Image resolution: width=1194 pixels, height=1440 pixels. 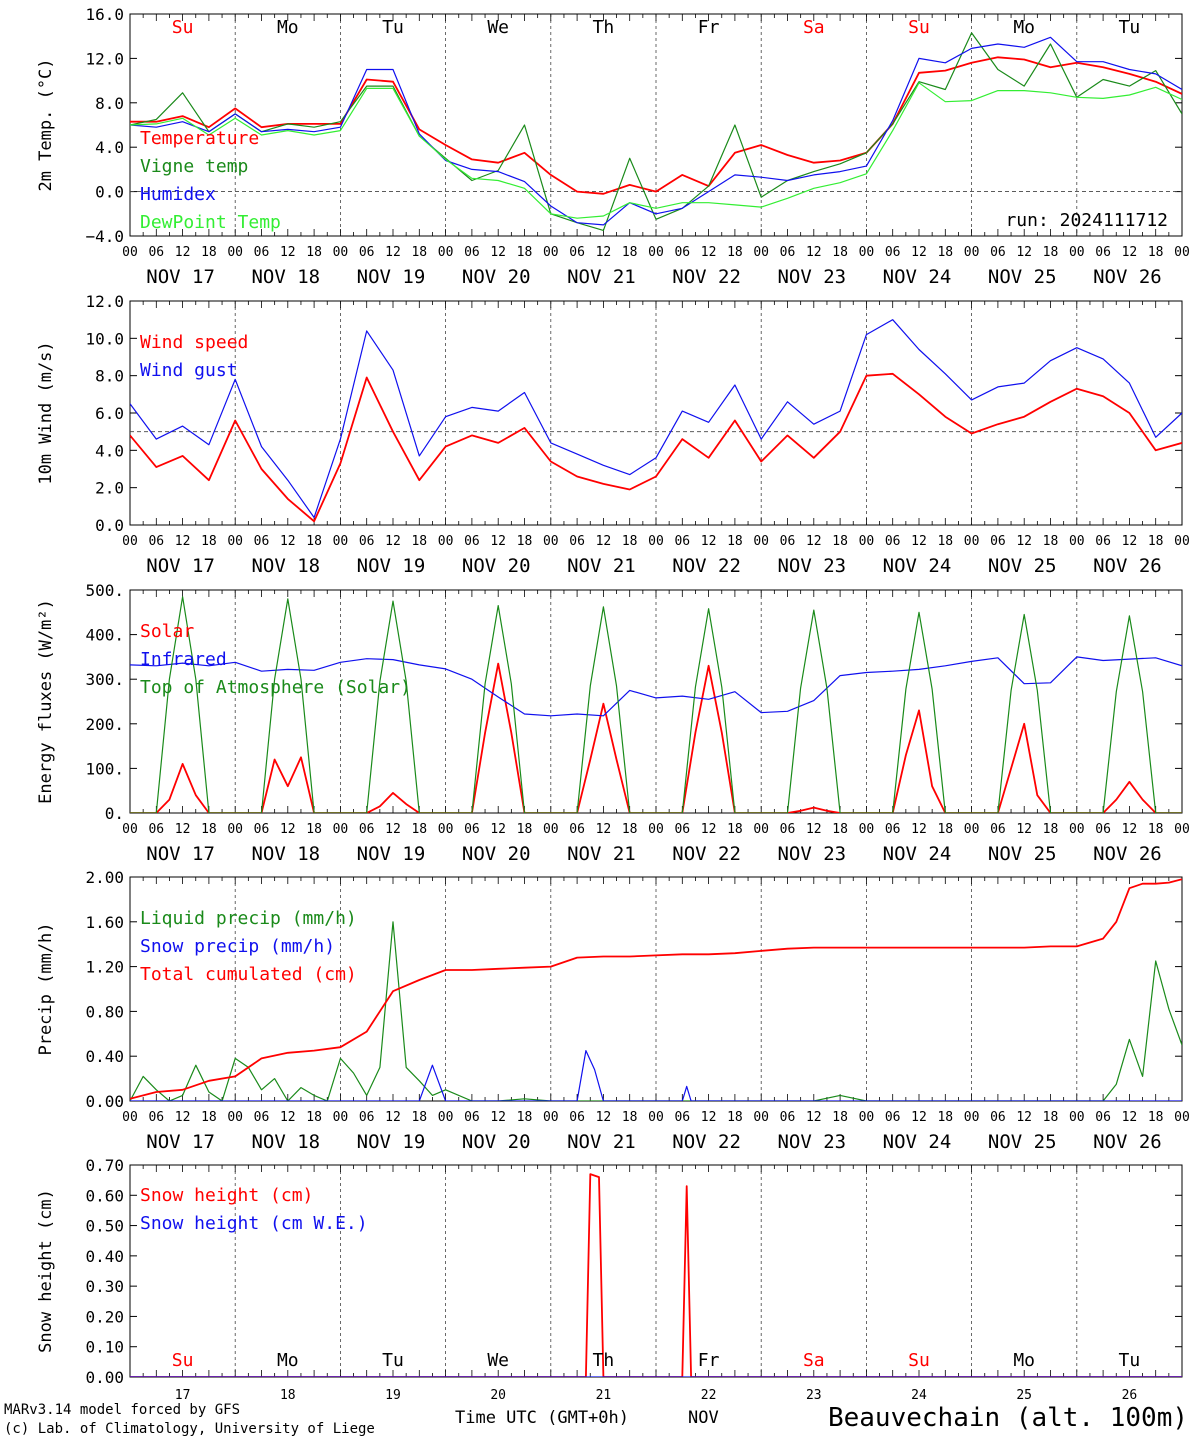 I want to click on y-tick-label: −4.0, so click(x=104, y=236).